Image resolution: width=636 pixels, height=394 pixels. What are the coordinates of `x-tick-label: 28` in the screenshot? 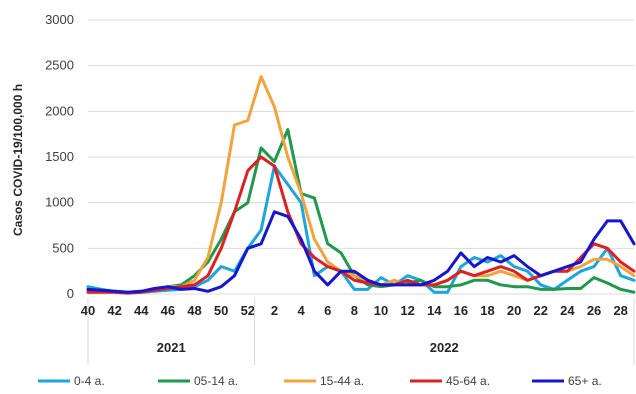 It's located at (620, 310).